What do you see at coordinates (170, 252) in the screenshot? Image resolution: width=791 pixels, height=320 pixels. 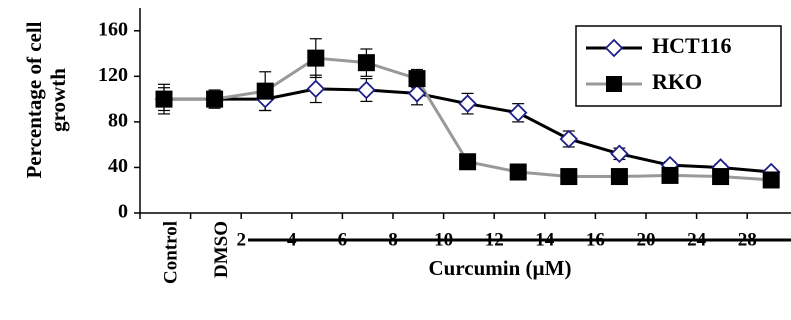 I see `x-tick-label: Control` at bounding box center [170, 252].